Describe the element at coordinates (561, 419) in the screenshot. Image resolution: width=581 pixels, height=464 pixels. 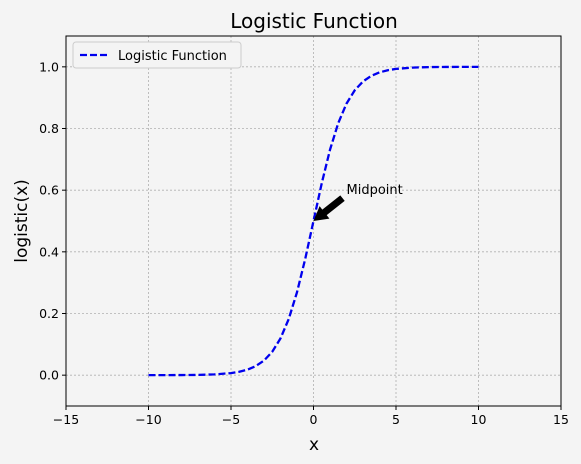
I see `x-tick-label: 15` at that location.